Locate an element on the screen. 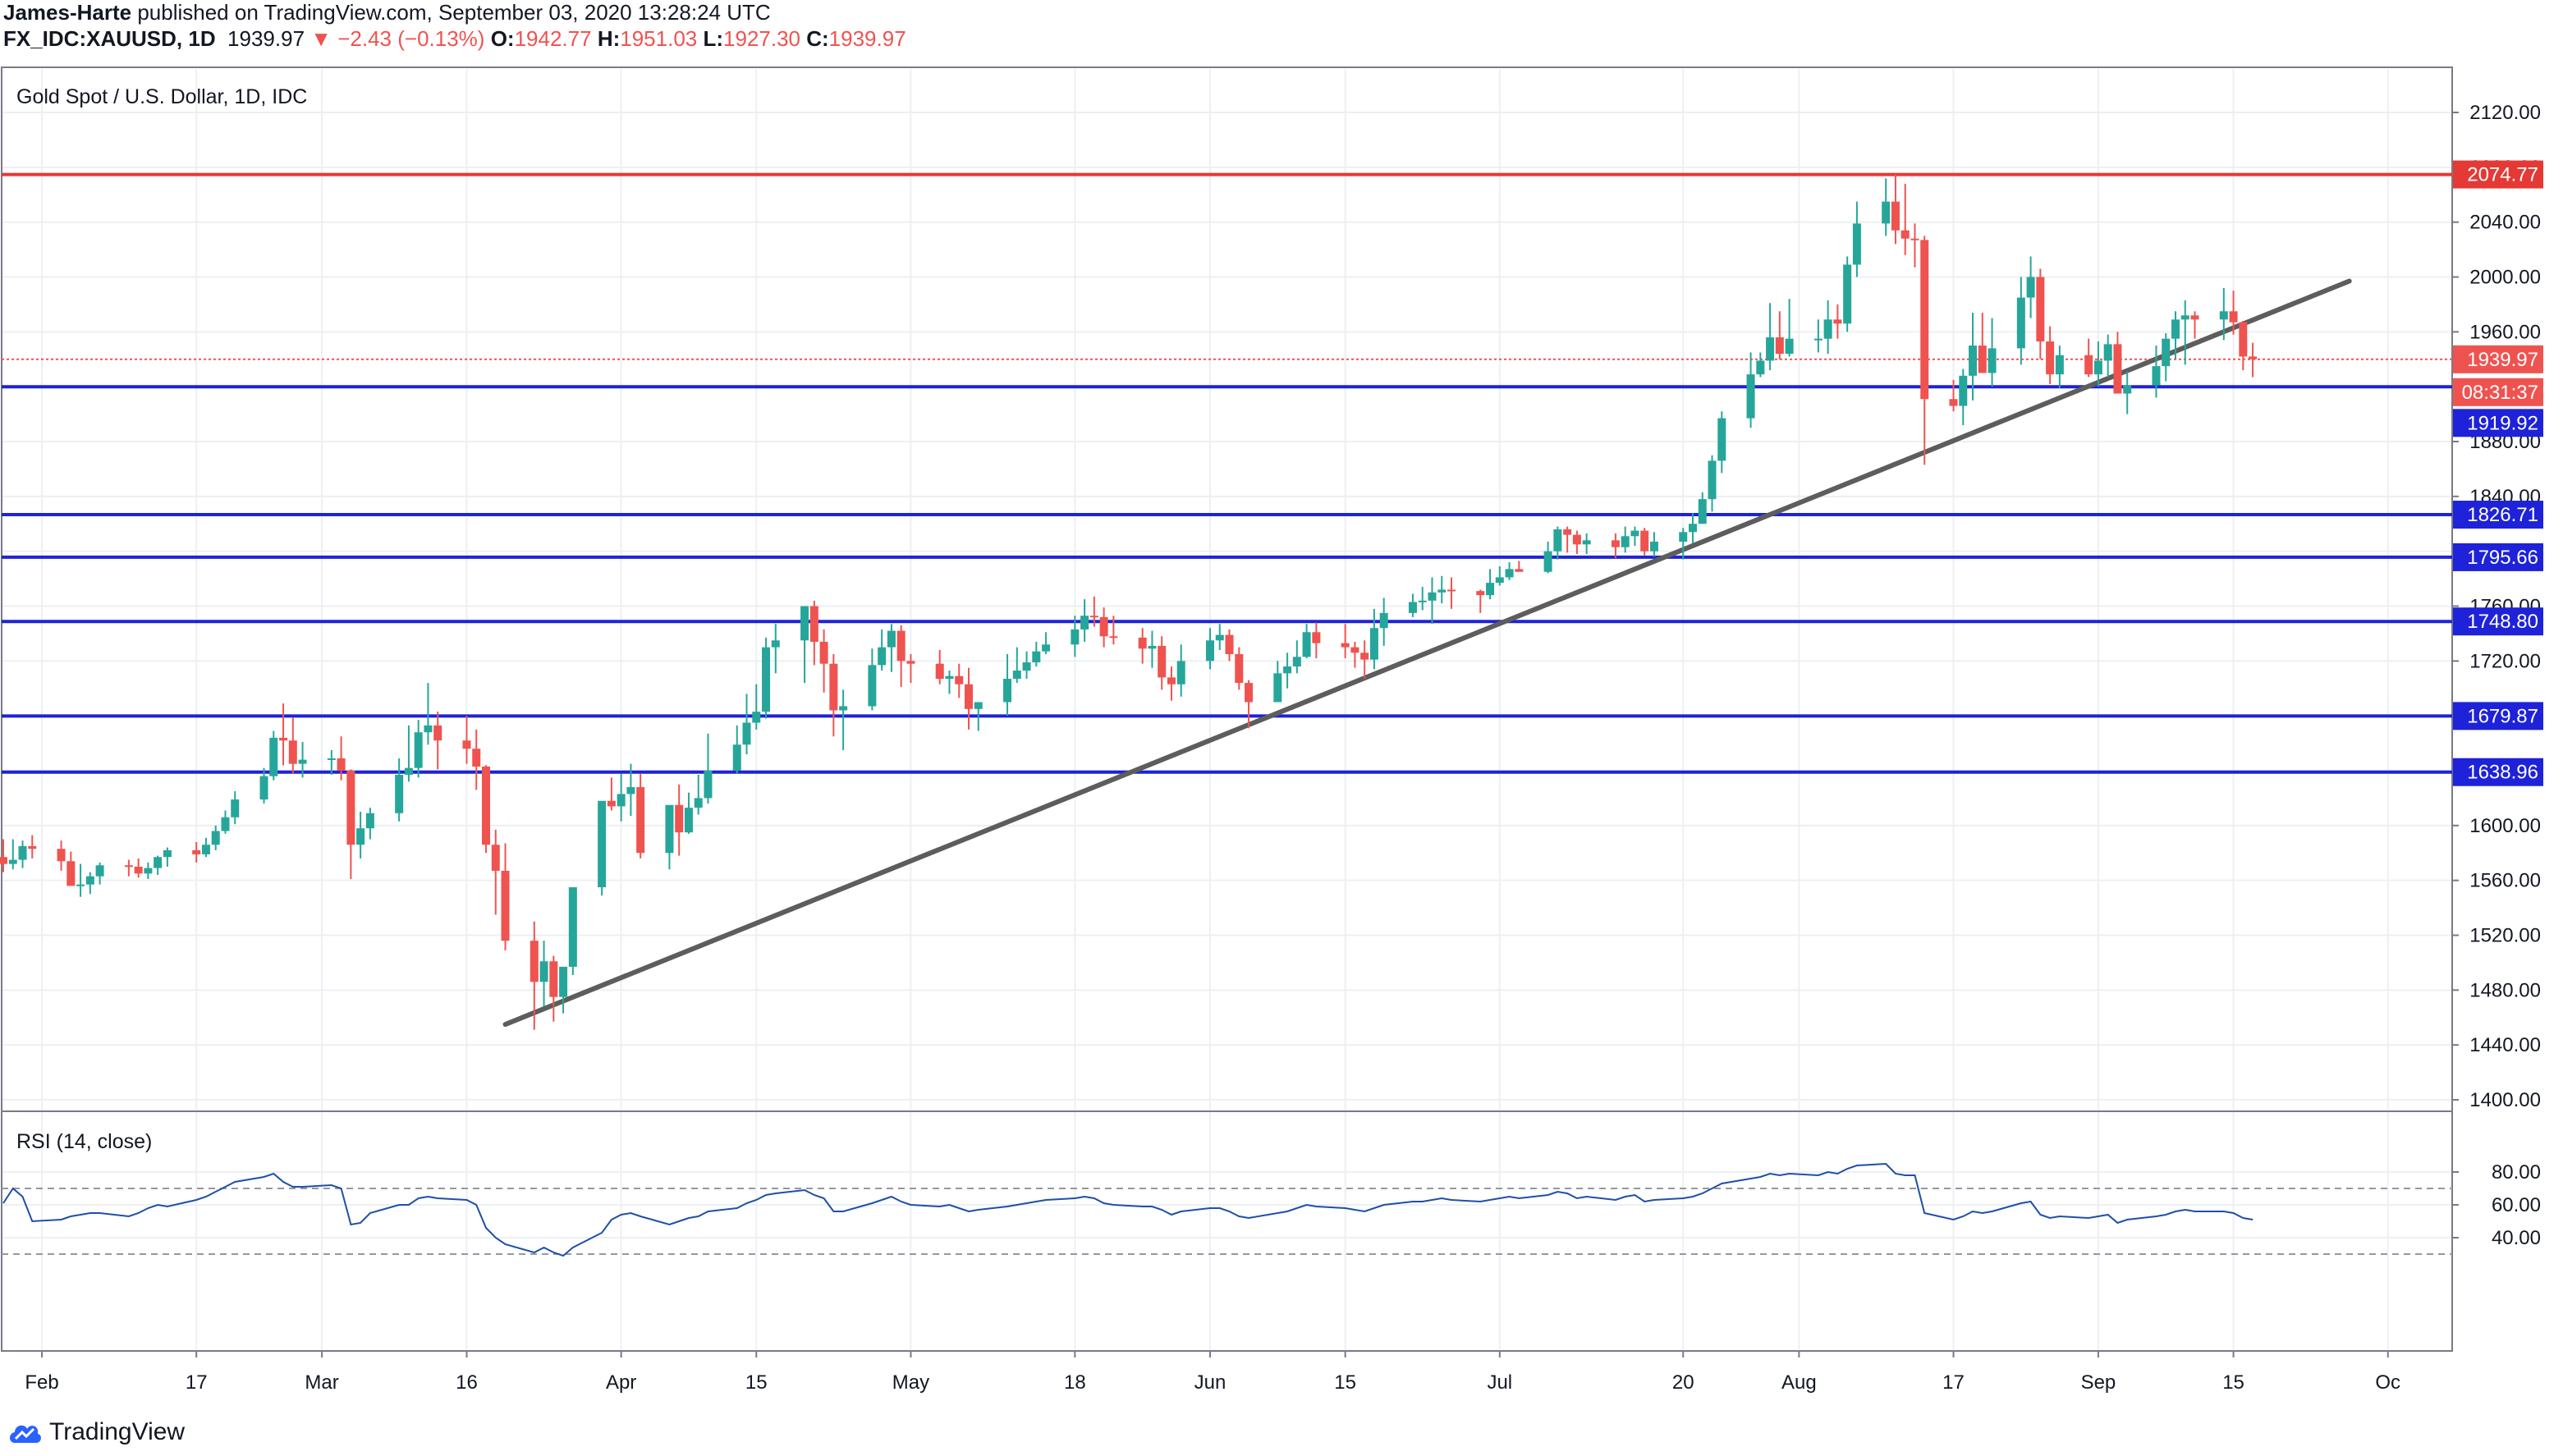 This screenshot has width=2563, height=1456. price-tick-label: 1960.00 is located at coordinates (2505, 332).